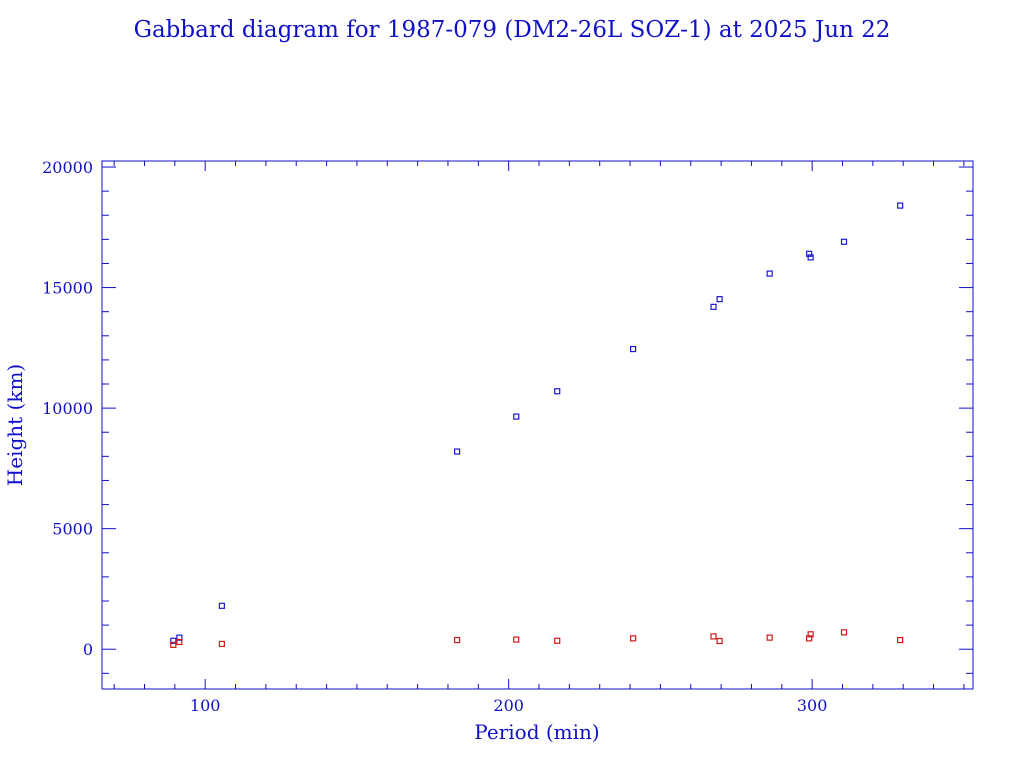 This screenshot has height=768, width=1024. What do you see at coordinates (72, 529) in the screenshot?
I see `y-tick-label: 5000` at bounding box center [72, 529].